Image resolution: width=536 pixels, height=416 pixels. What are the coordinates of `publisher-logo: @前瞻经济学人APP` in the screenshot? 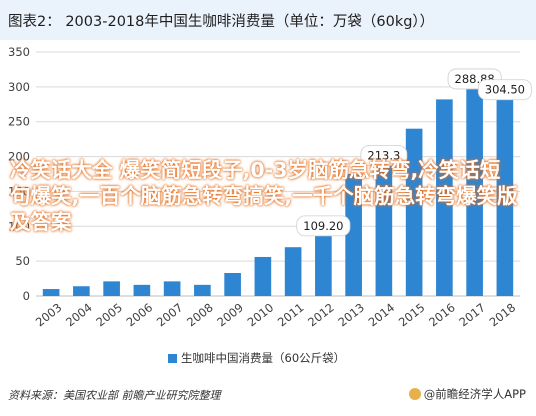 It's located at (467, 394).